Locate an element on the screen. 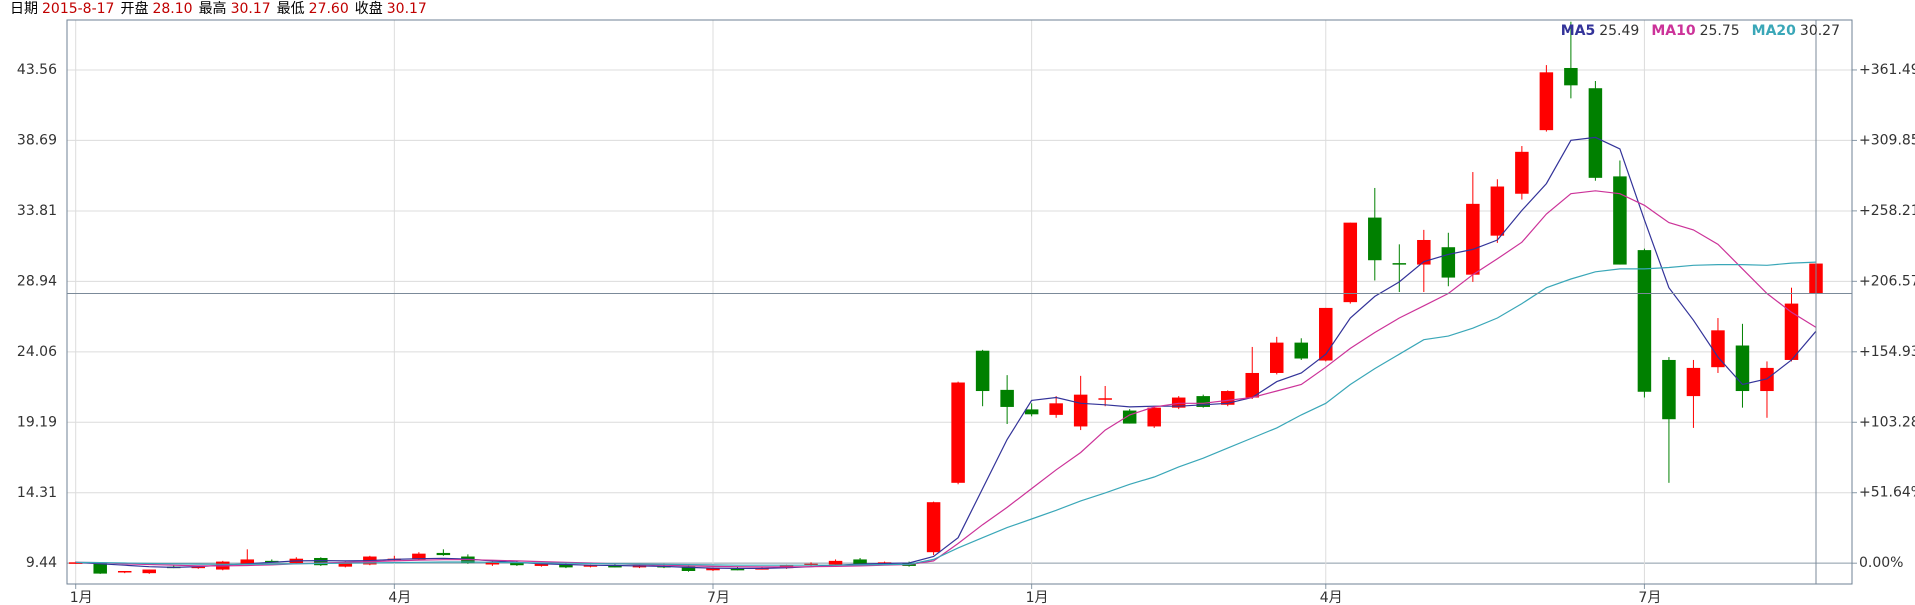 This screenshot has width=1915, height=605. info-value: 28.10 is located at coordinates (172, 9).